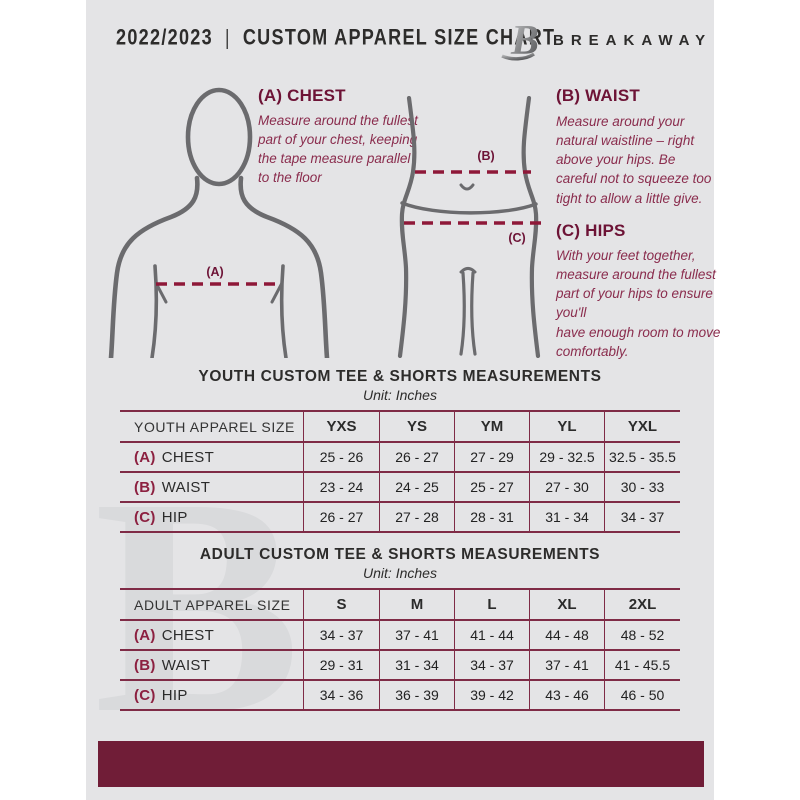 This screenshot has height=800, width=800. Describe the element at coordinates (491, 458) in the screenshot. I see `table-cell: 27 - 29` at that location.